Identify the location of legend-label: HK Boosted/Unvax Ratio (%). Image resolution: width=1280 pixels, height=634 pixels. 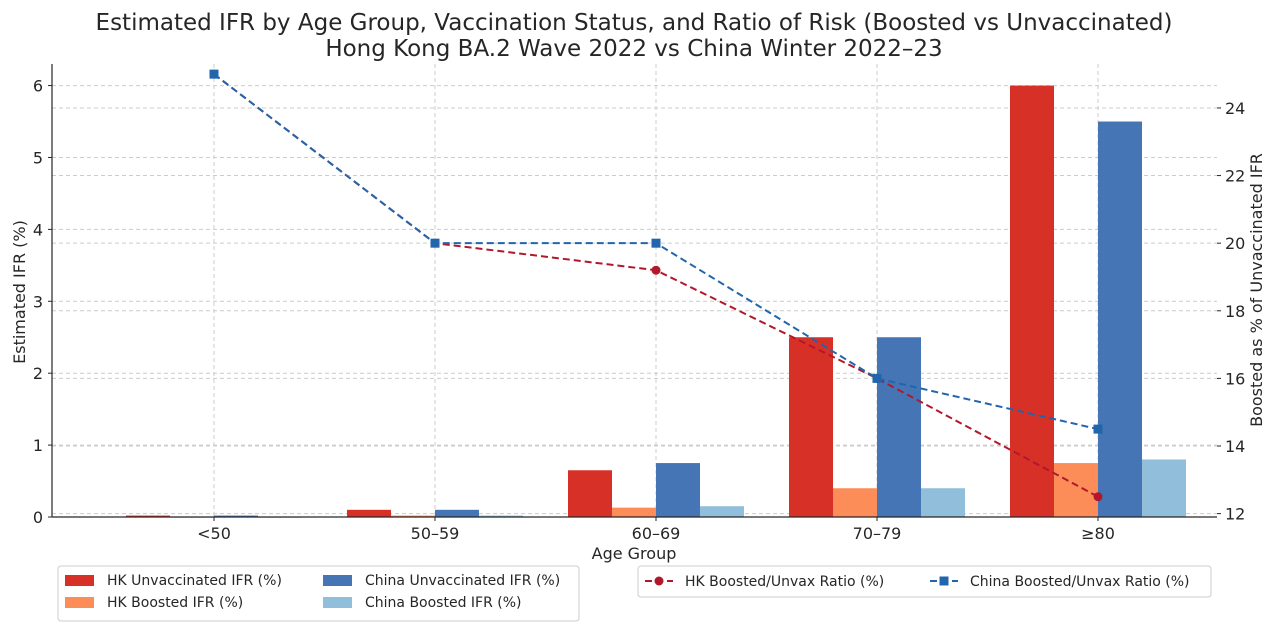
(784, 582).